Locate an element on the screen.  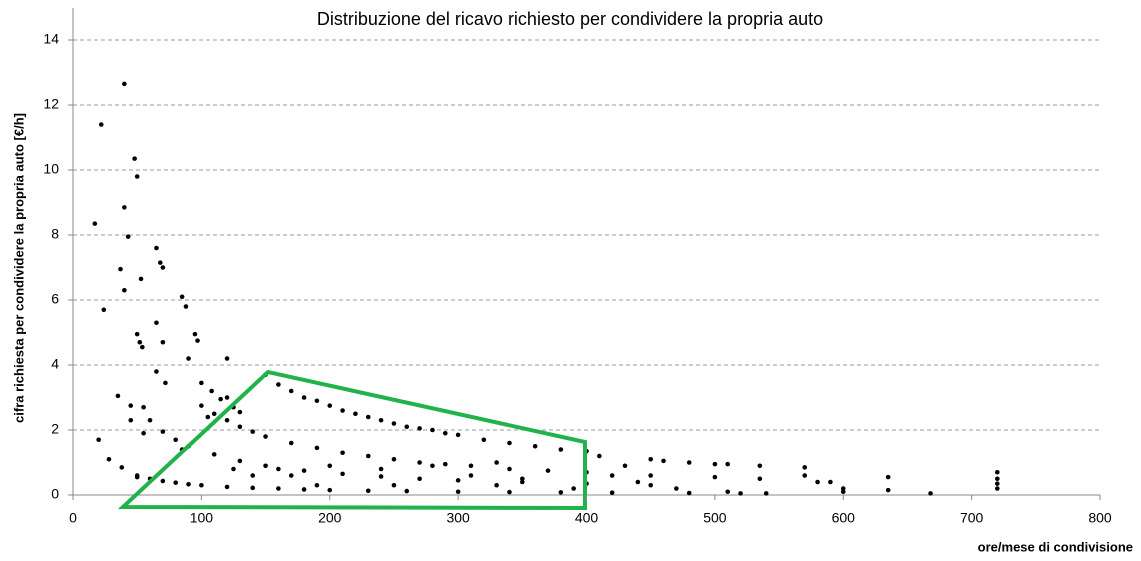
y-tick-label: 10 is located at coordinates (51, 169).